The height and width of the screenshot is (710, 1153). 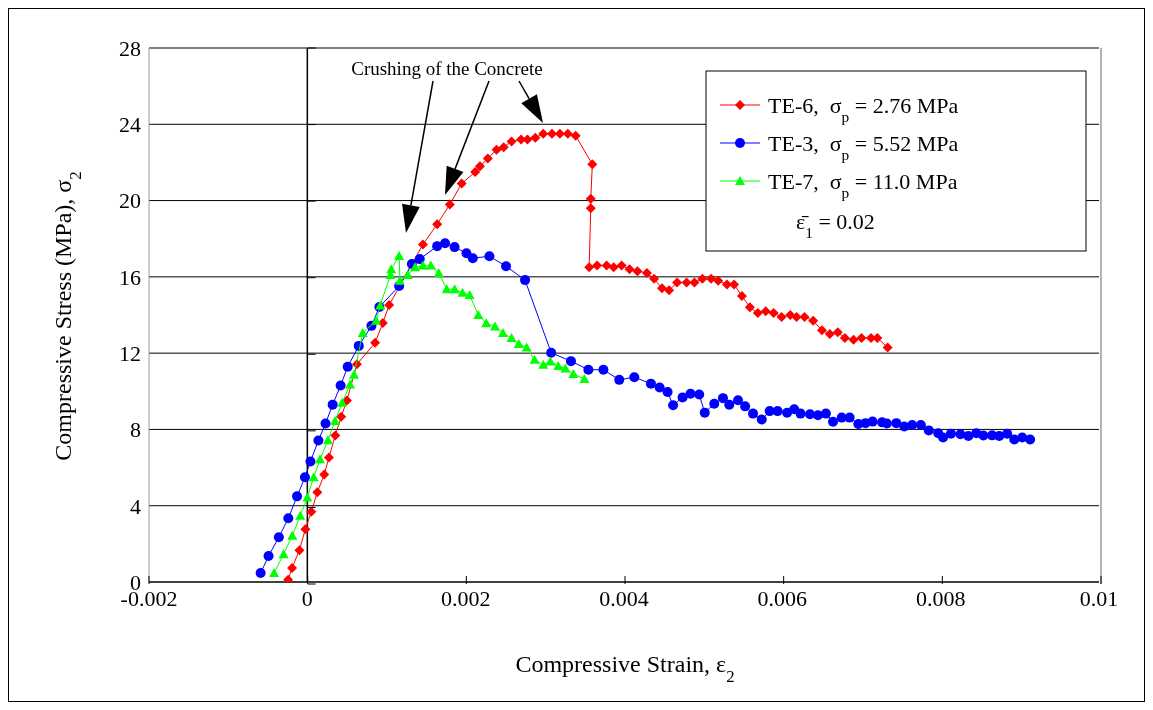 I want to click on x-tick-label: 0.008, so click(x=940, y=598).